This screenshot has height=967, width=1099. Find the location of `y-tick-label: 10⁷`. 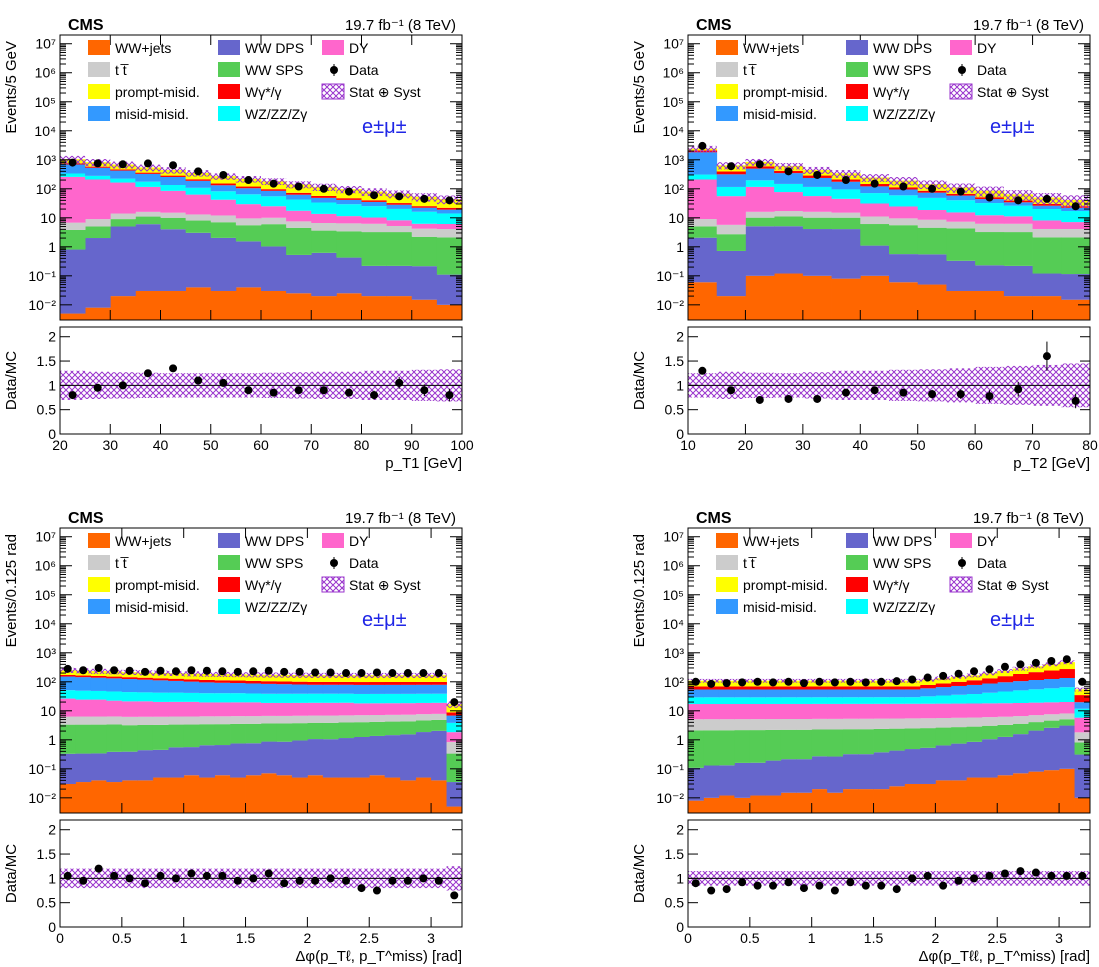

y-tick-label: 10⁷ is located at coordinates (673, 44).